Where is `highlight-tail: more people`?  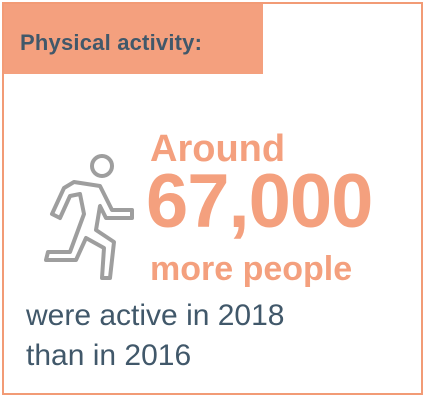 highlight-tail: more people is located at coordinates (251, 269).